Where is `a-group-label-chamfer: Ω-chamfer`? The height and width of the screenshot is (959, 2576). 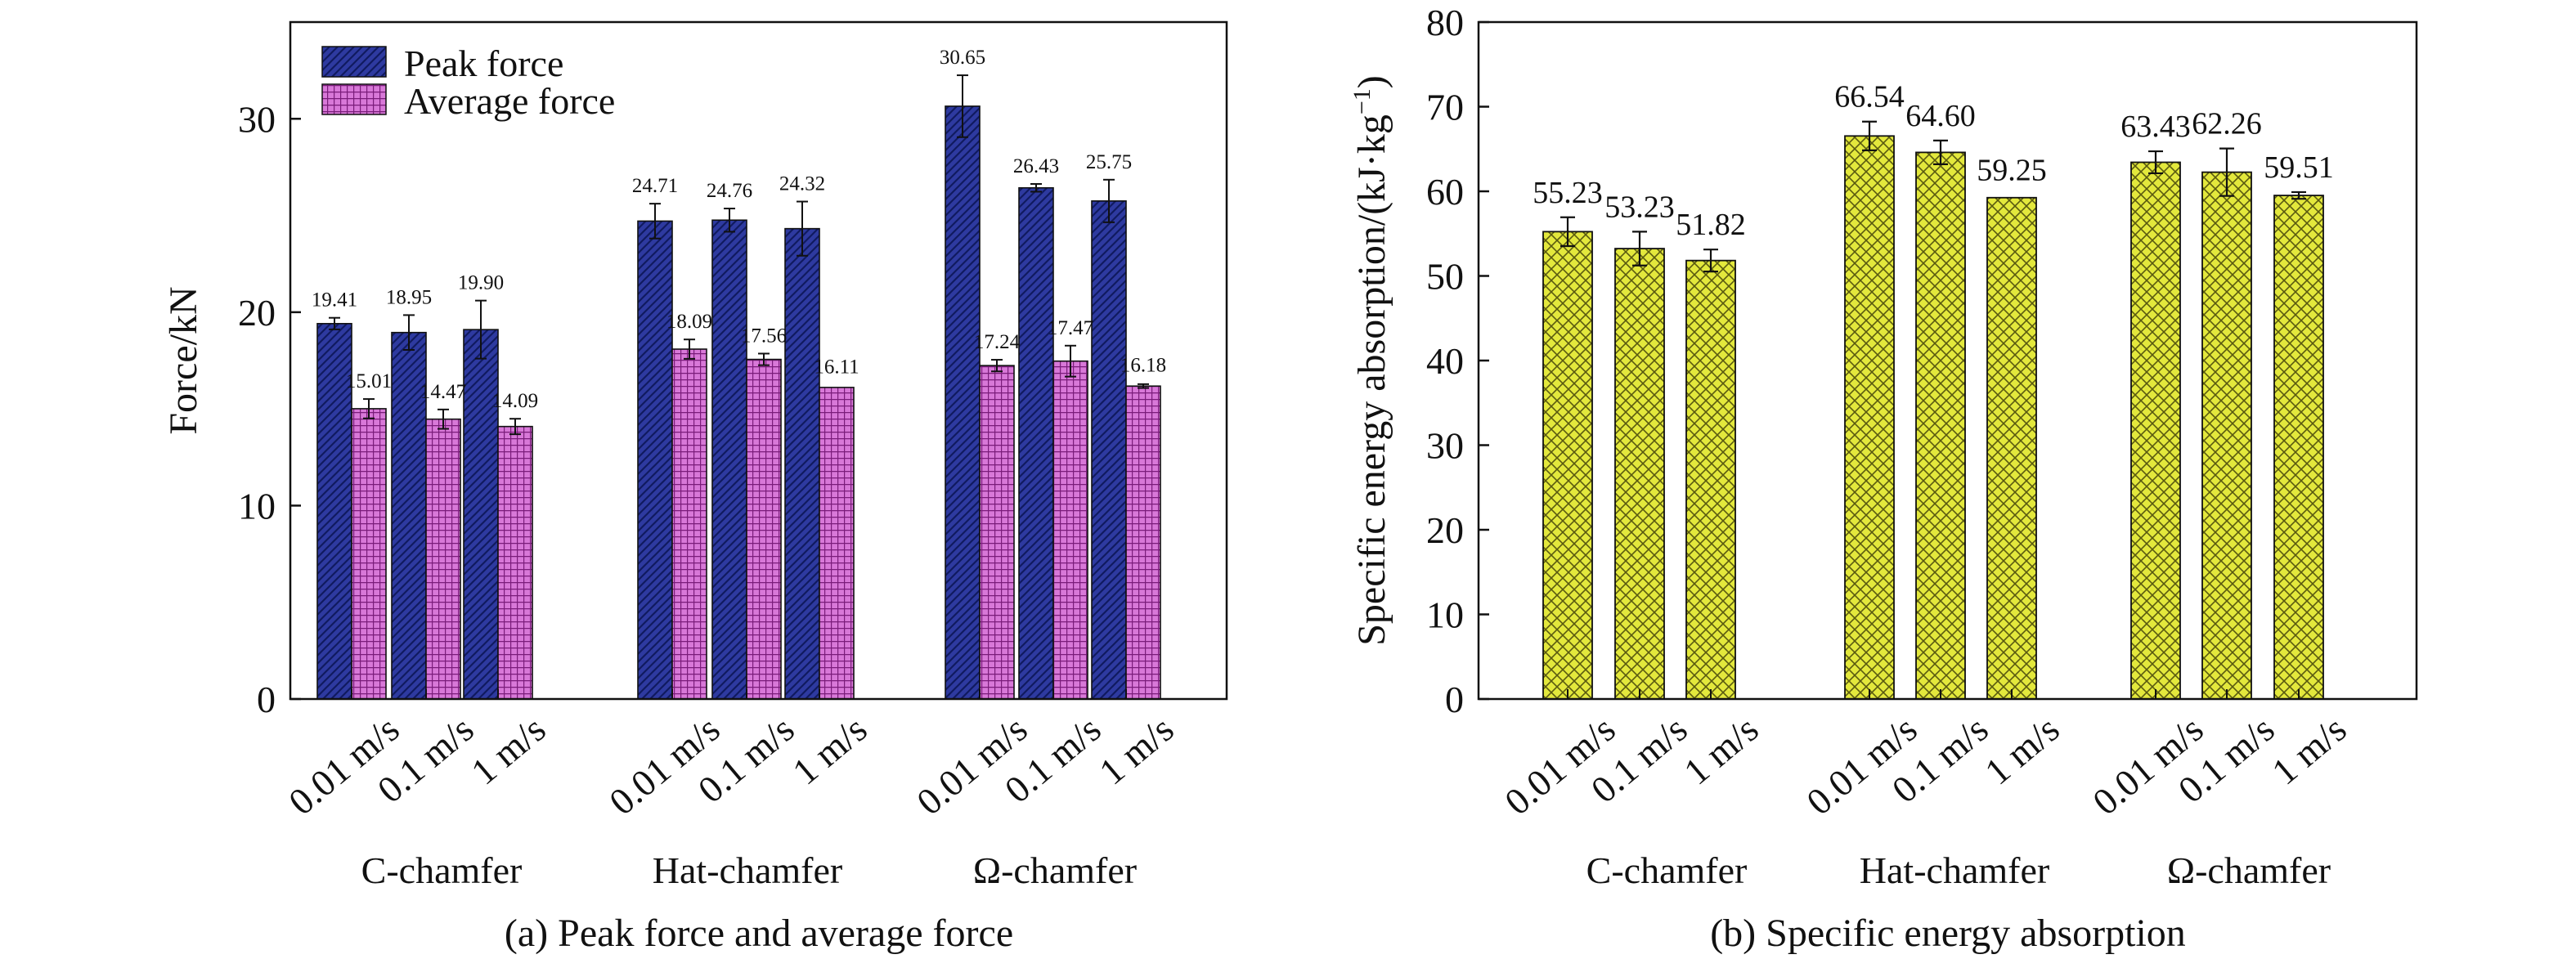 a-group-label-chamfer: Ω-chamfer is located at coordinates (1055, 870).